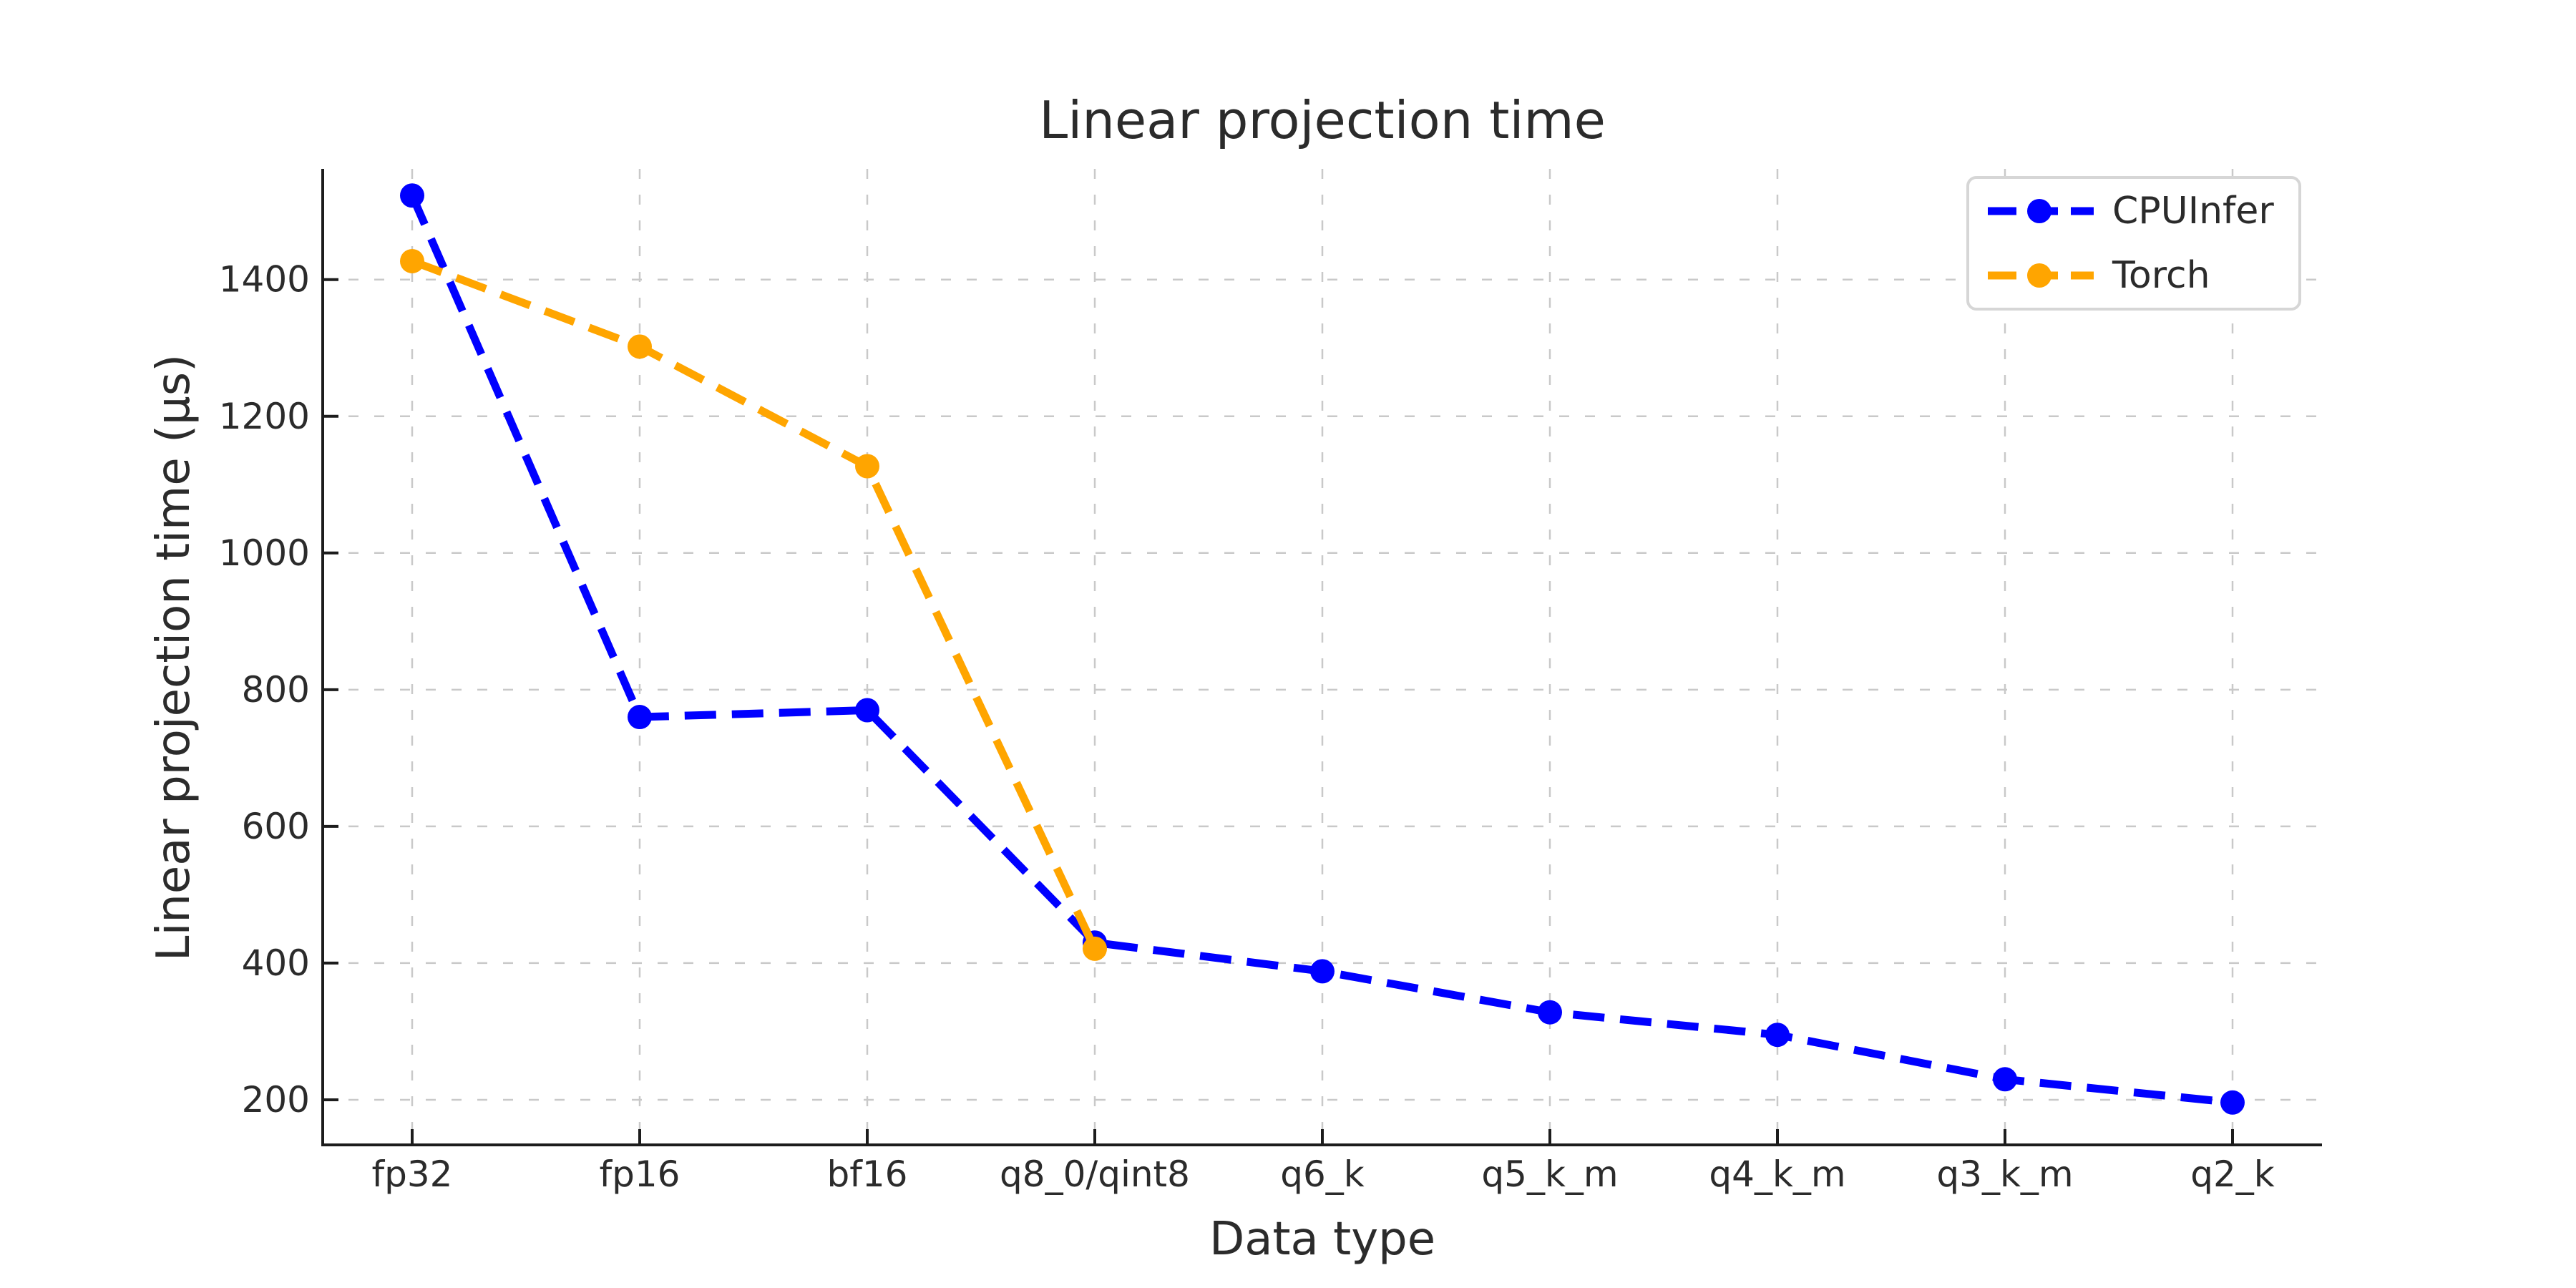 The image size is (2576, 1288). Describe the element at coordinates (276, 690) in the screenshot. I see `y-tick-label: 800` at that location.